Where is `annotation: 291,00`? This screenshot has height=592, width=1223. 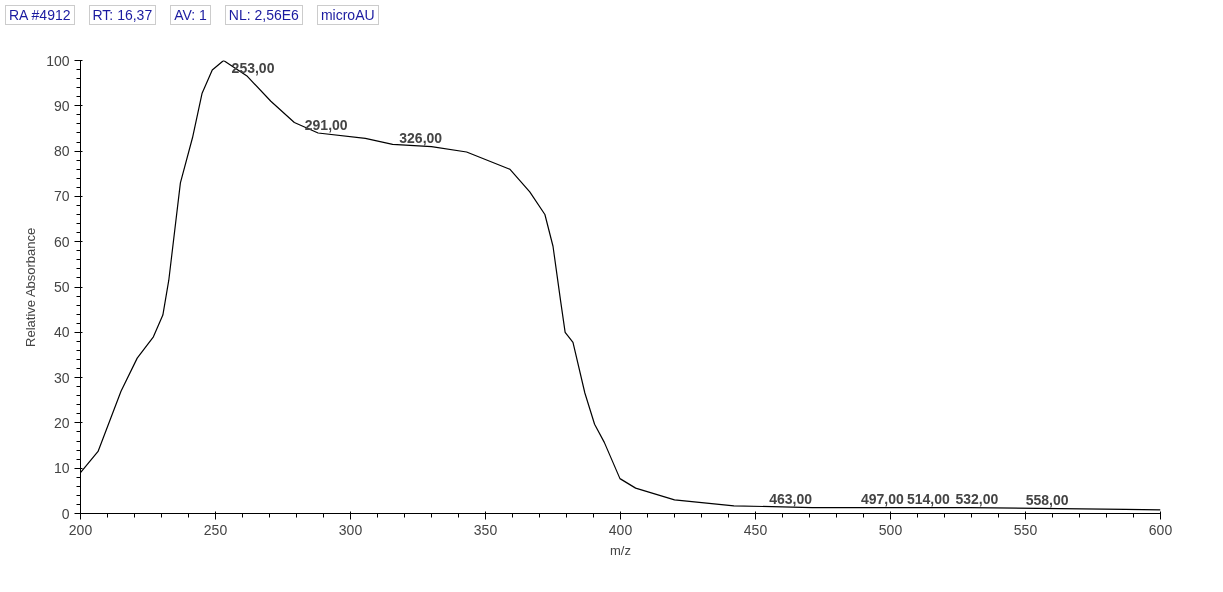
annotation: 291,00 is located at coordinates (326, 125).